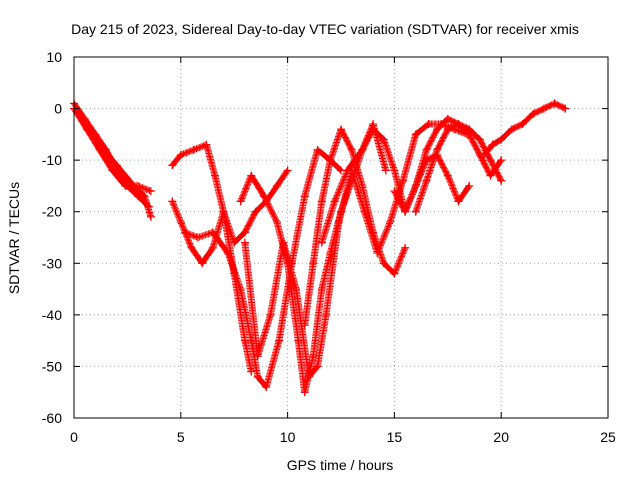 Image resolution: width=640 pixels, height=480 pixels. What do you see at coordinates (74, 437) in the screenshot?
I see `x-tick-label: 0` at bounding box center [74, 437].